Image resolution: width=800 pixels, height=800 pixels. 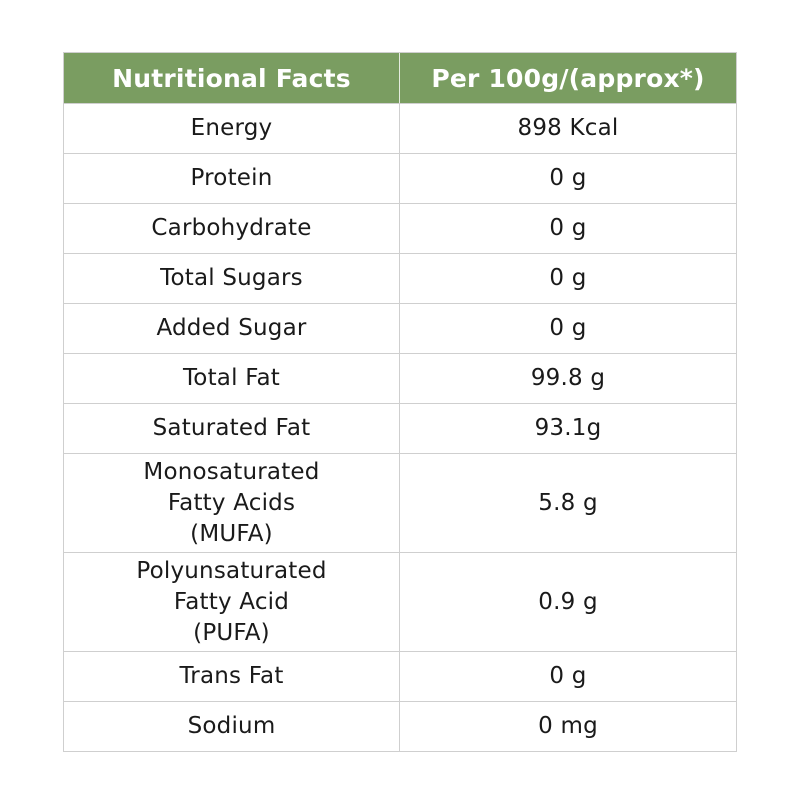 I want to click on nutrient-value: 93.1g, so click(x=568, y=428).